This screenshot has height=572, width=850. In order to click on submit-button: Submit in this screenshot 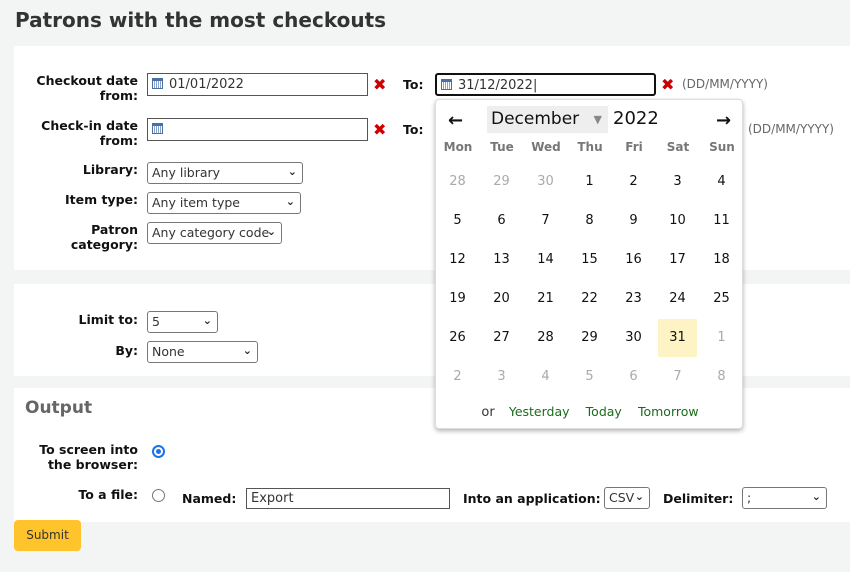, I will do `click(47, 535)`.